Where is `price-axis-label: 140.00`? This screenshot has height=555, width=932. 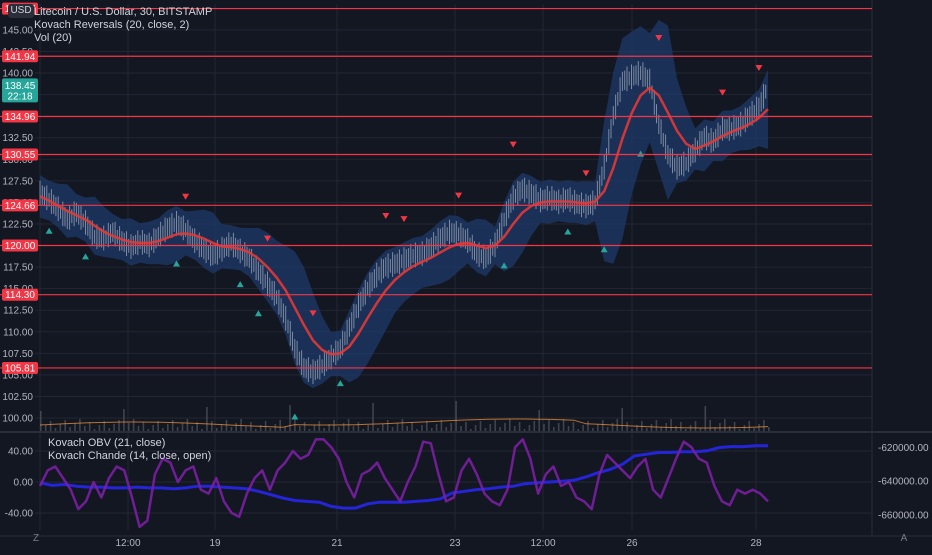 price-axis-label: 140.00 is located at coordinates (17, 74).